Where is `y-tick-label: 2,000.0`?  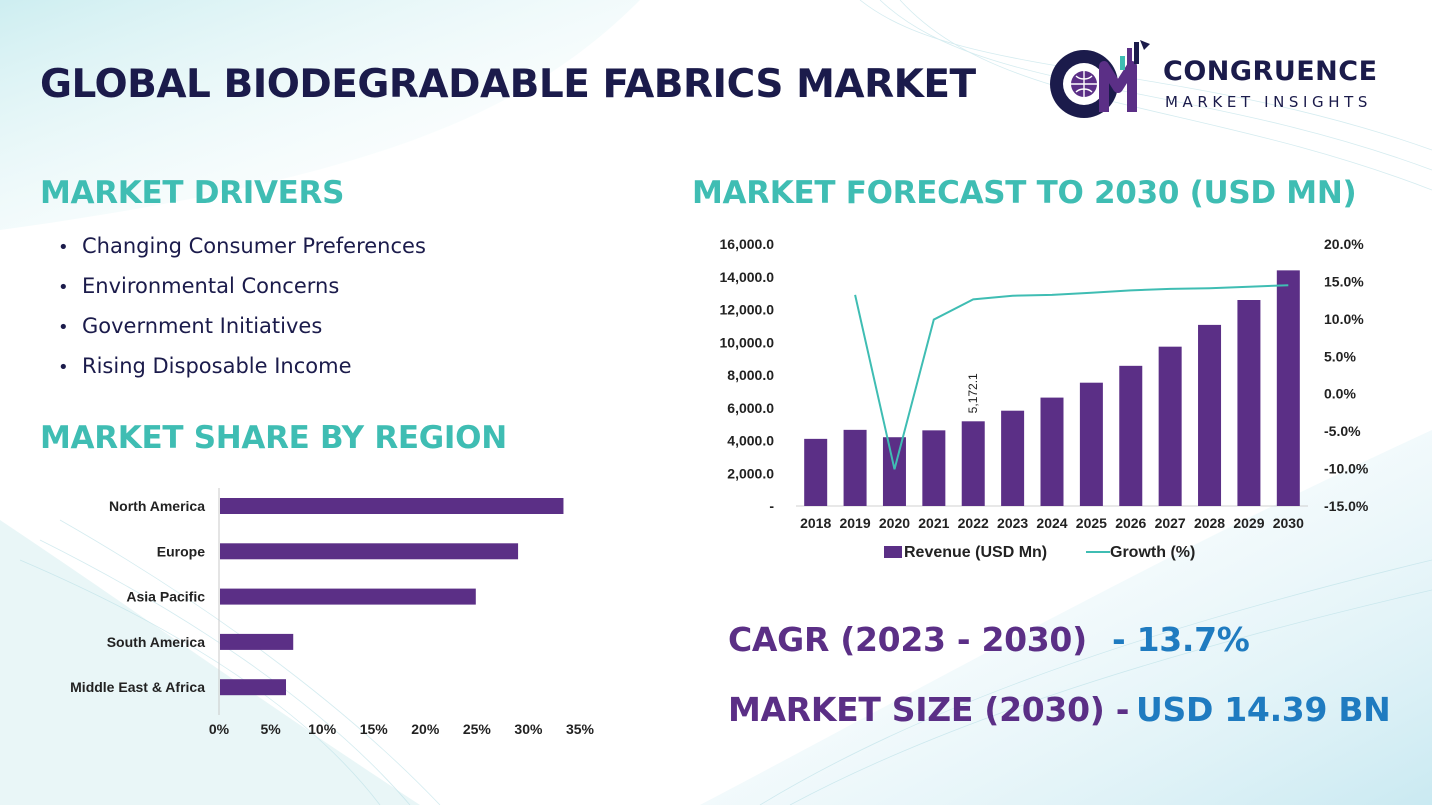
y-tick-label: 2,000.0 is located at coordinates (750, 473).